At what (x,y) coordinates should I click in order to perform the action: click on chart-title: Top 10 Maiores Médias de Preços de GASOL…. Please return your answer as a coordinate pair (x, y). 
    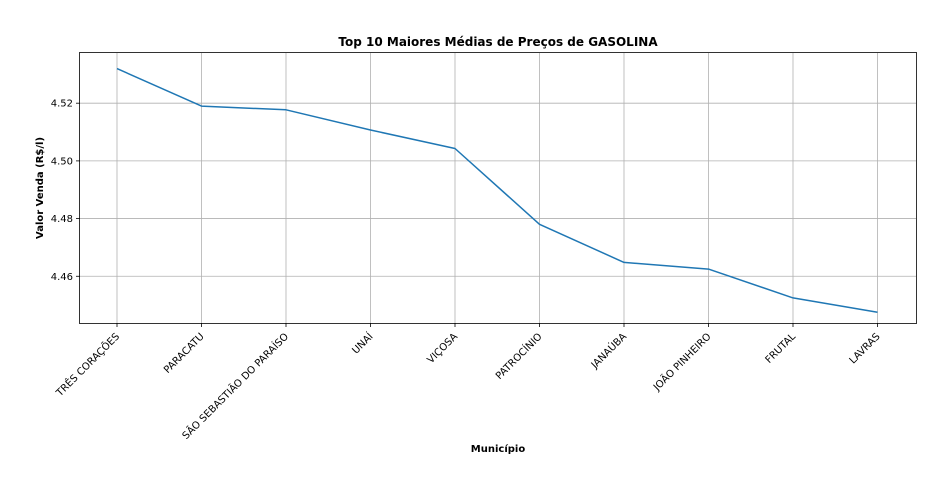
    Looking at the image, I should click on (498, 42).